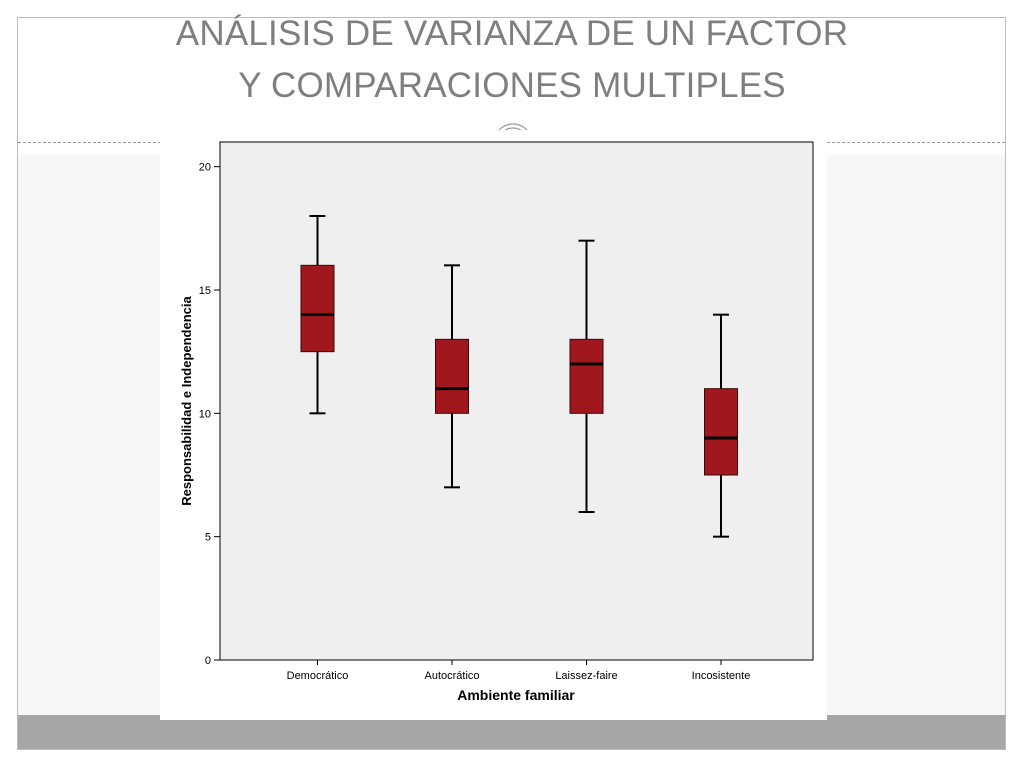 The width and height of the screenshot is (1024, 768). Describe the element at coordinates (205, 168) in the screenshot. I see `y-tick-label: 20` at that location.